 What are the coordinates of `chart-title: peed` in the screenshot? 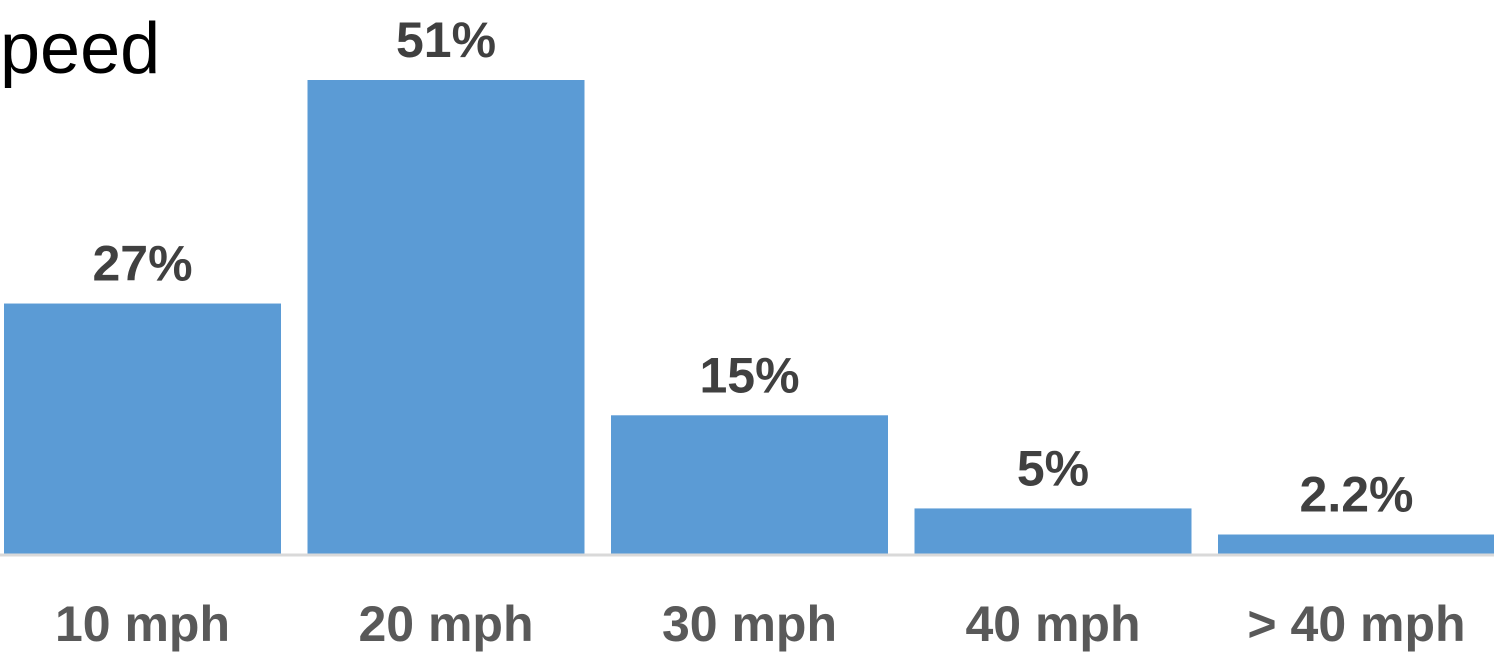 It's located at (80, 49).